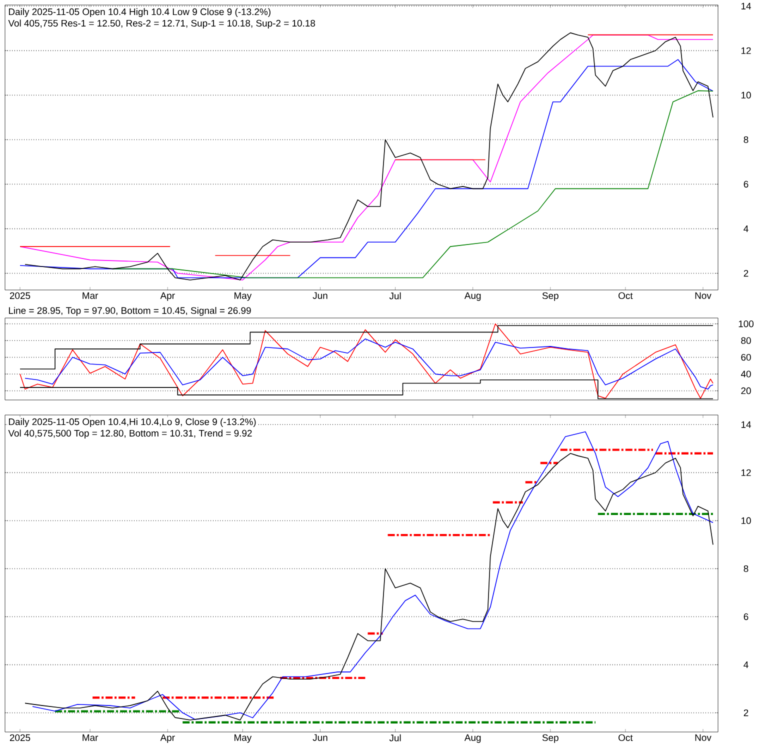 This screenshot has height=745, width=780. Describe the element at coordinates (745, 374) in the screenshot. I see `y-tick-label: 40` at that location.